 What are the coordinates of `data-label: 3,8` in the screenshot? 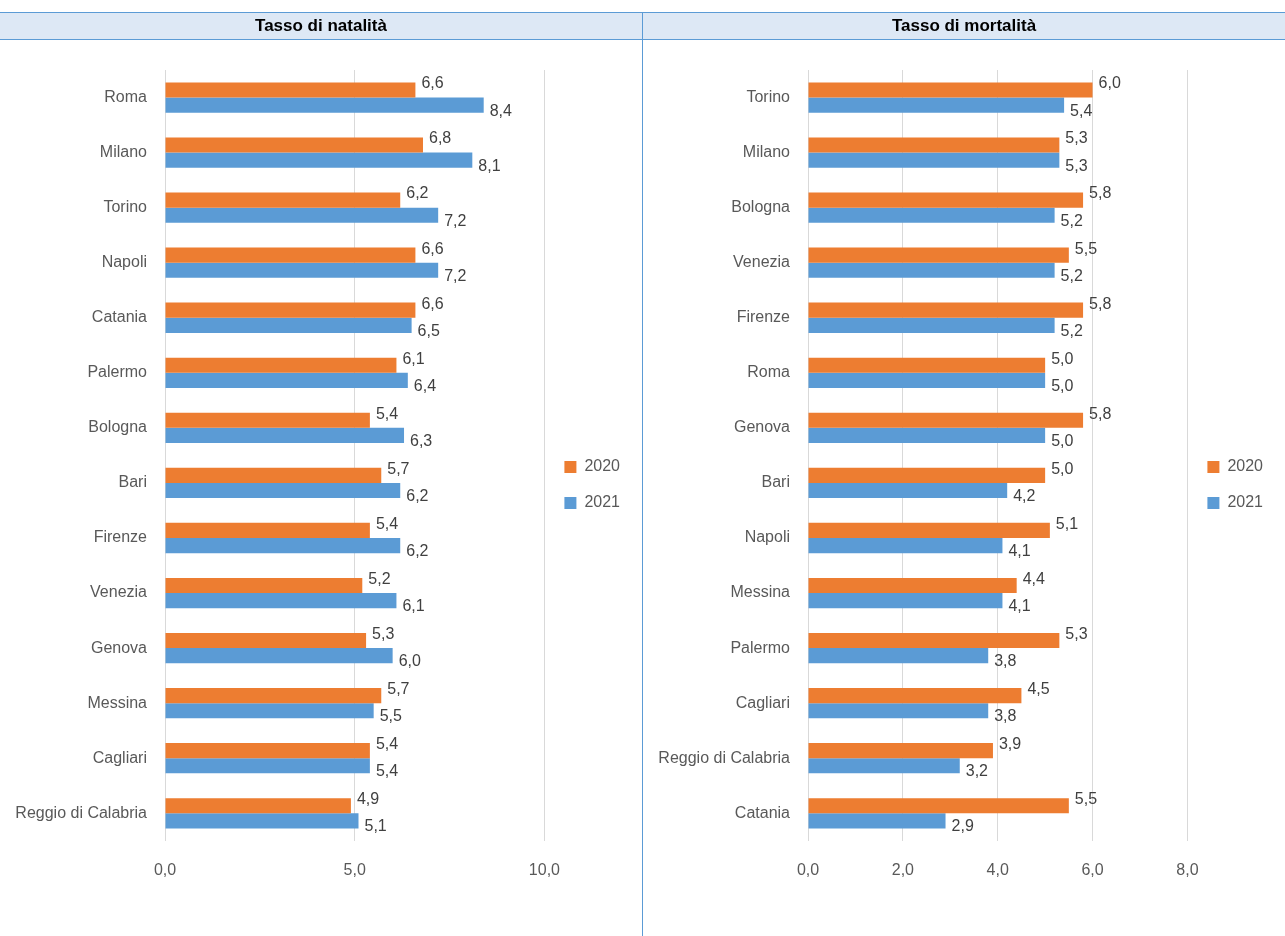 It's located at (1005, 716).